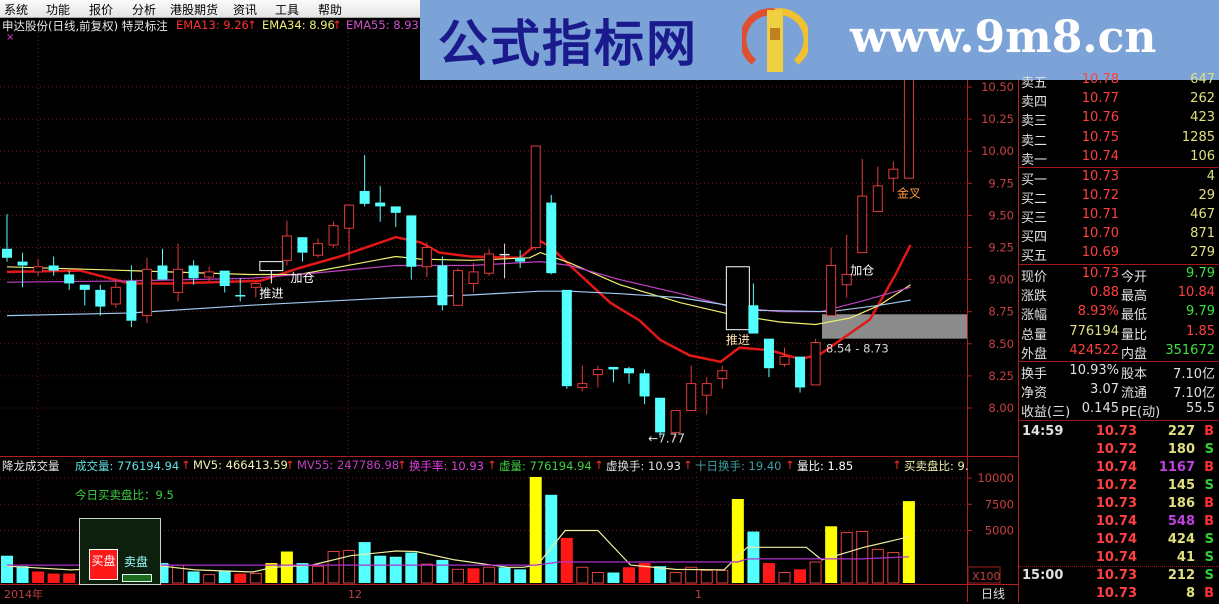 The image size is (1219, 604). What do you see at coordinates (1119, 167) in the screenshot?
I see `divider` at bounding box center [1119, 167].